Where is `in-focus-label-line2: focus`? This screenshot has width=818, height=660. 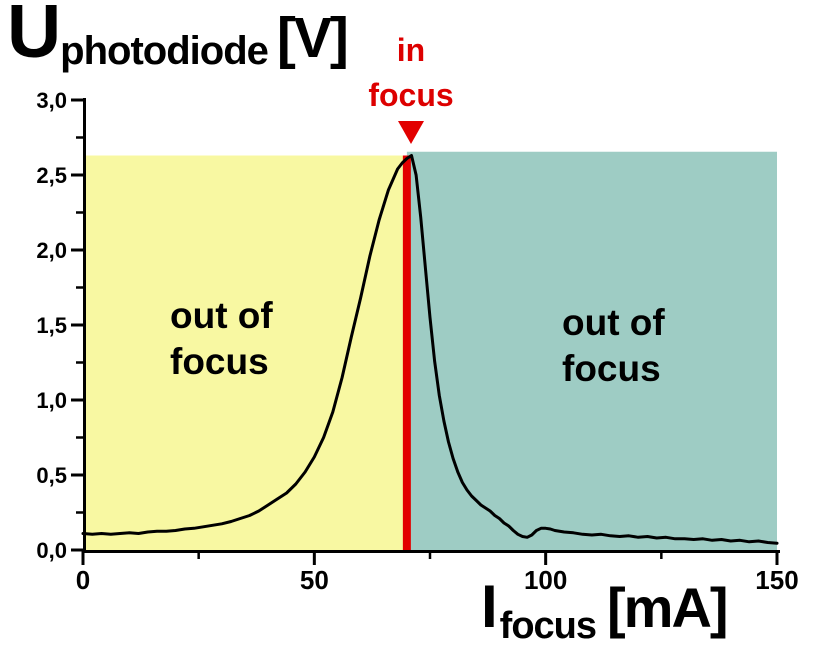
in-focus-label-line2: focus is located at coordinates (411, 95).